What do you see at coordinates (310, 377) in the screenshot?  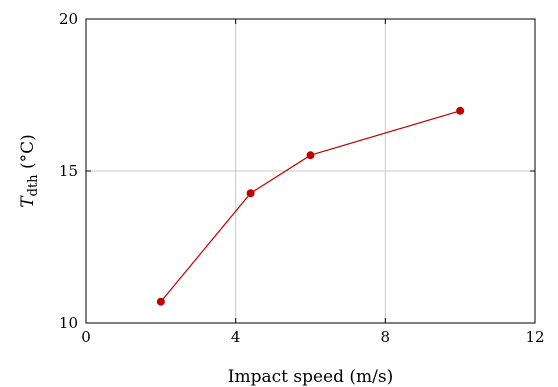 I see `x-axis-label: Impact speed (m/s)` at bounding box center [310, 377].